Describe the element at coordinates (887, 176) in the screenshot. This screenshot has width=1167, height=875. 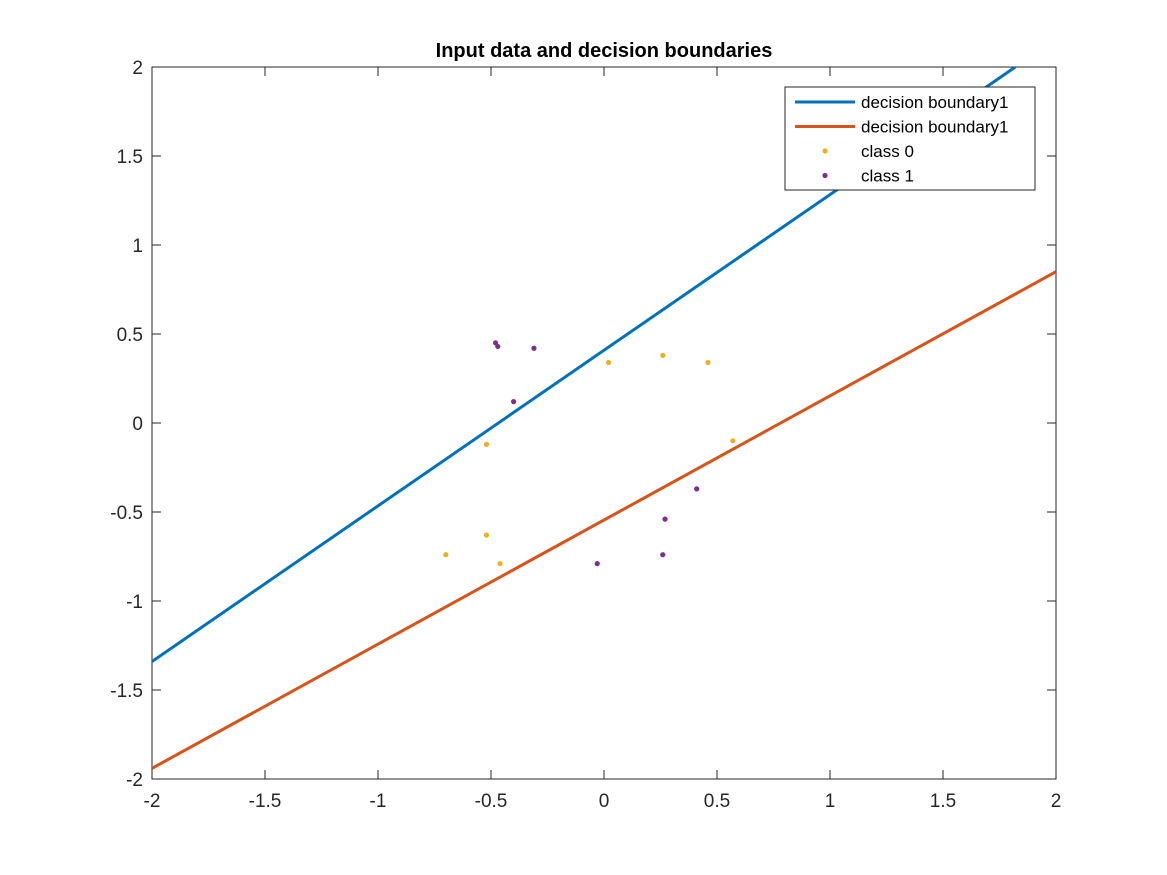
I see `legend-label: class 1` at that location.